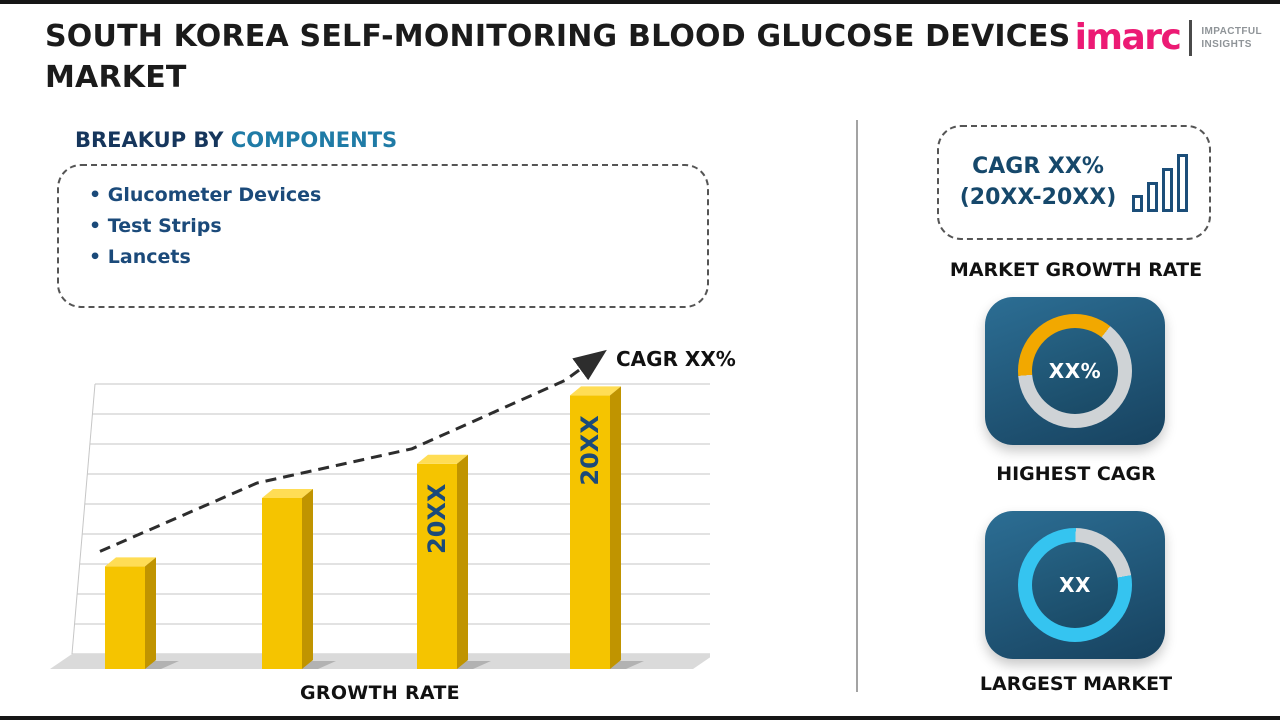  I want to click on highest-cagr-value: XX%, so click(1075, 371).